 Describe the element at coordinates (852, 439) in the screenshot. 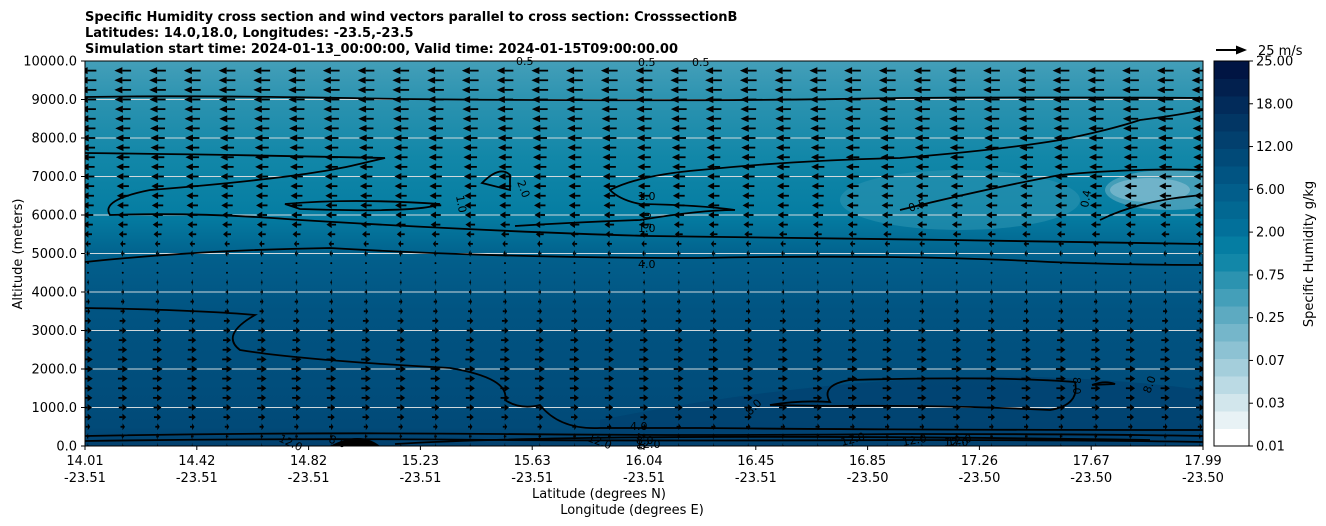

I see `contour-label: 12.0` at that location.